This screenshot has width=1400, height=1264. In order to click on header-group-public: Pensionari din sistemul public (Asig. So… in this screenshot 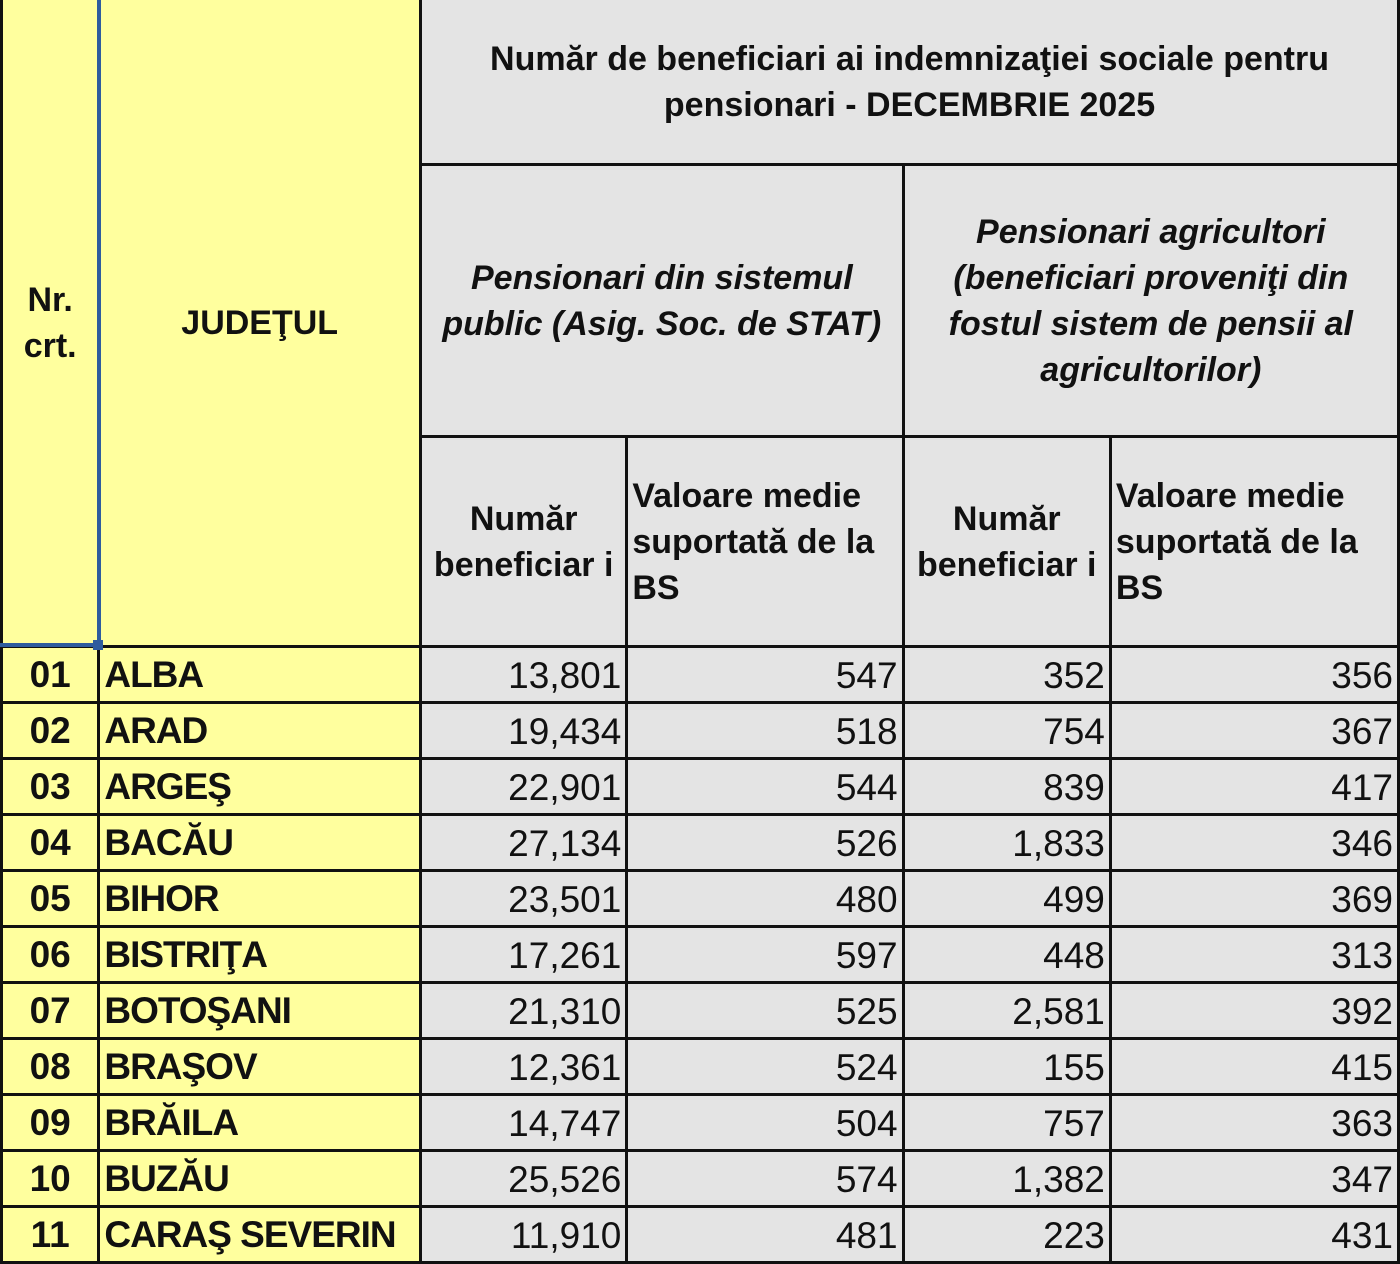, I will do `click(662, 300)`.